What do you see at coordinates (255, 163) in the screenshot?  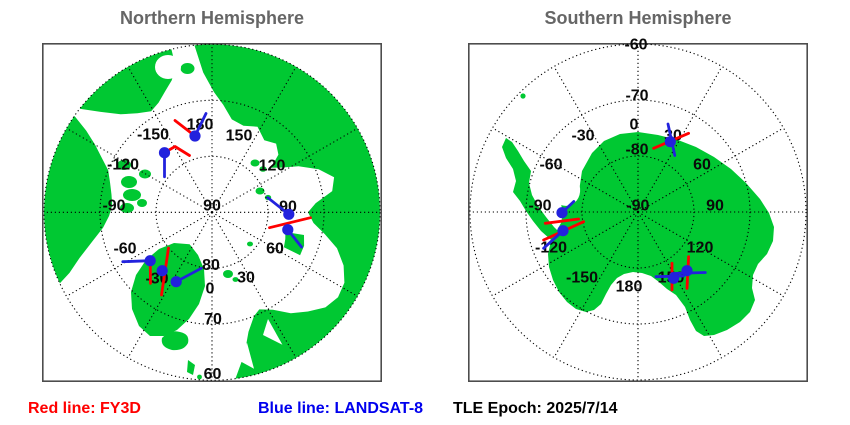 I see `island-new-siberian` at bounding box center [255, 163].